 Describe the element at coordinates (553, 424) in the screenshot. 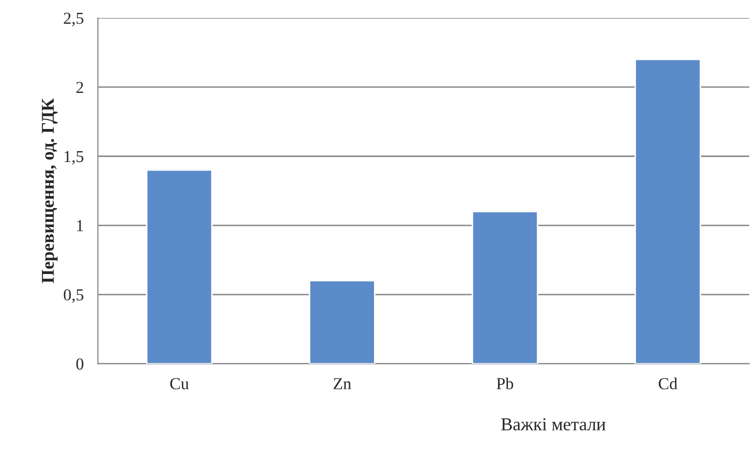

I see `x-axis-title: Важкі метали` at that location.